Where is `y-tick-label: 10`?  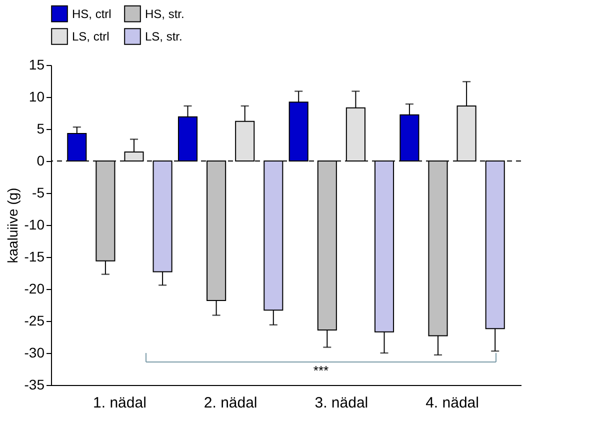 y-tick-label: 10 is located at coordinates (36, 96).